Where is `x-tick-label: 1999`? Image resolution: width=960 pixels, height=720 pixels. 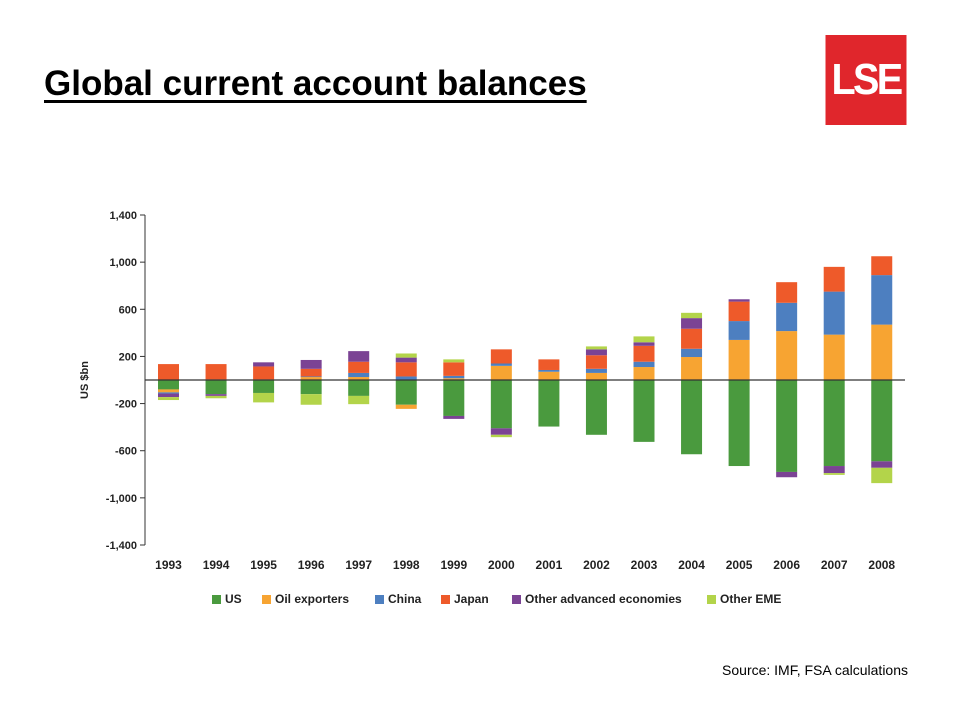 x-tick-label: 1999 is located at coordinates (453, 565).